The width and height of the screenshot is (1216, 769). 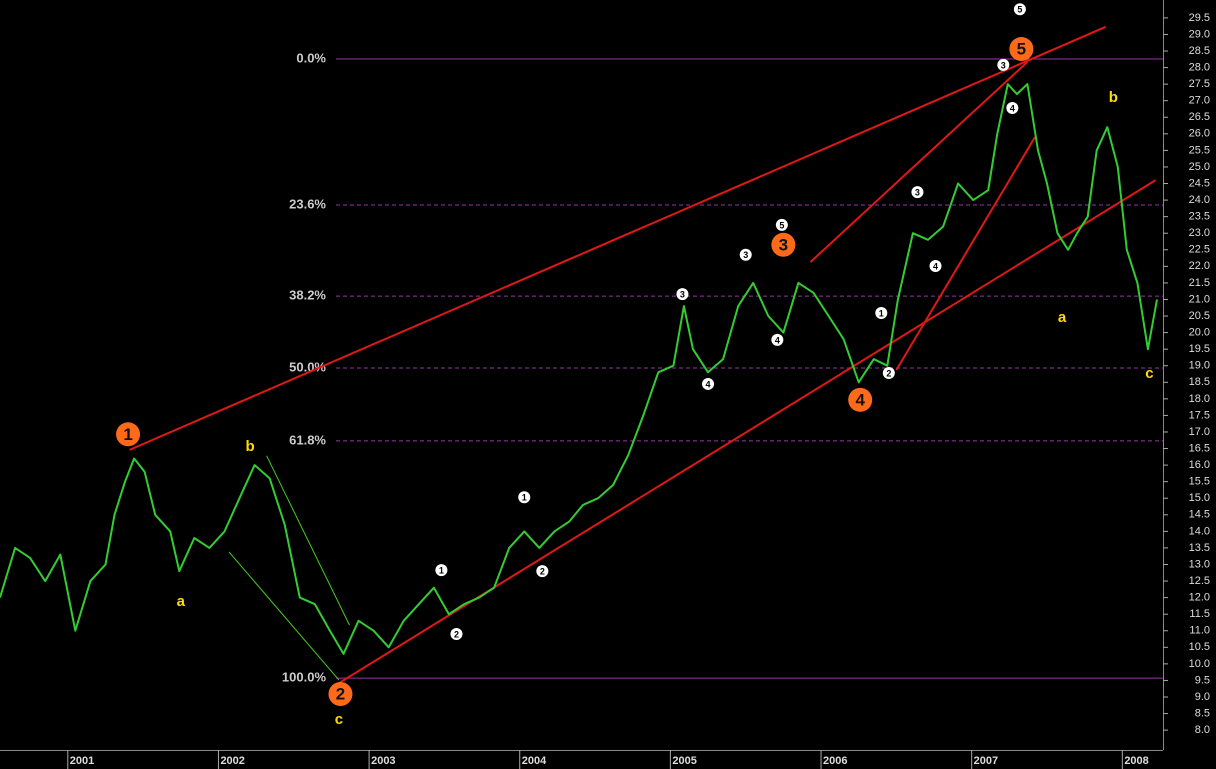 I want to click on y-tick-label: 27.5, so click(x=1199, y=84).